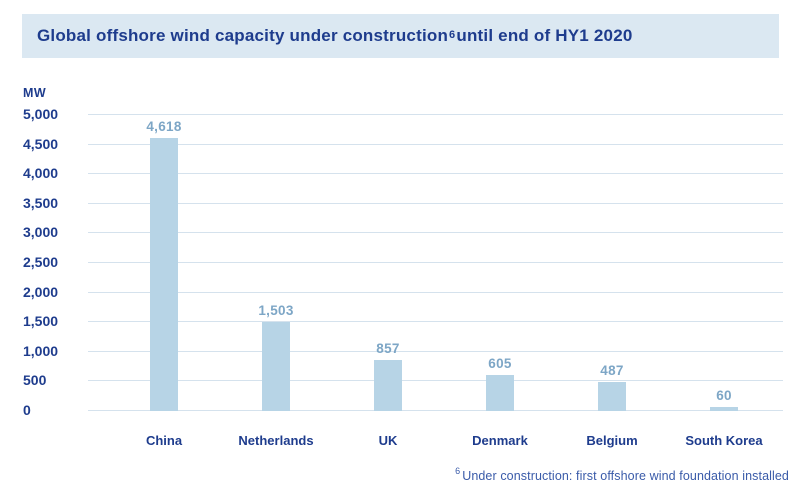  Describe the element at coordinates (41, 114) in the screenshot. I see `y-tick-label: 5,000` at that location.